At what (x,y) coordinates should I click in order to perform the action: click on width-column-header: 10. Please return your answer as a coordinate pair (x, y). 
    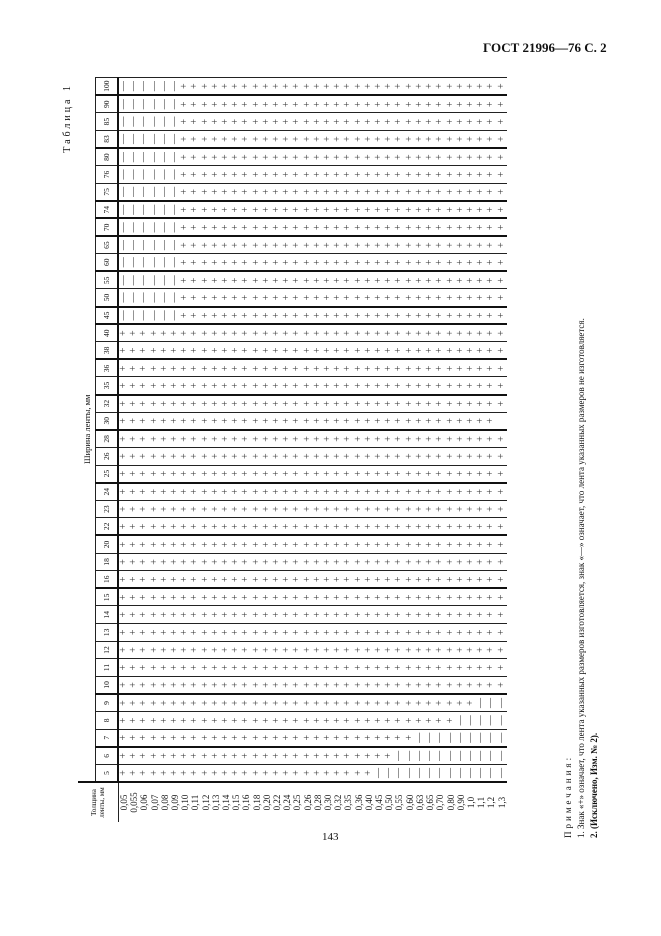
    Looking at the image, I should click on (106, 685).